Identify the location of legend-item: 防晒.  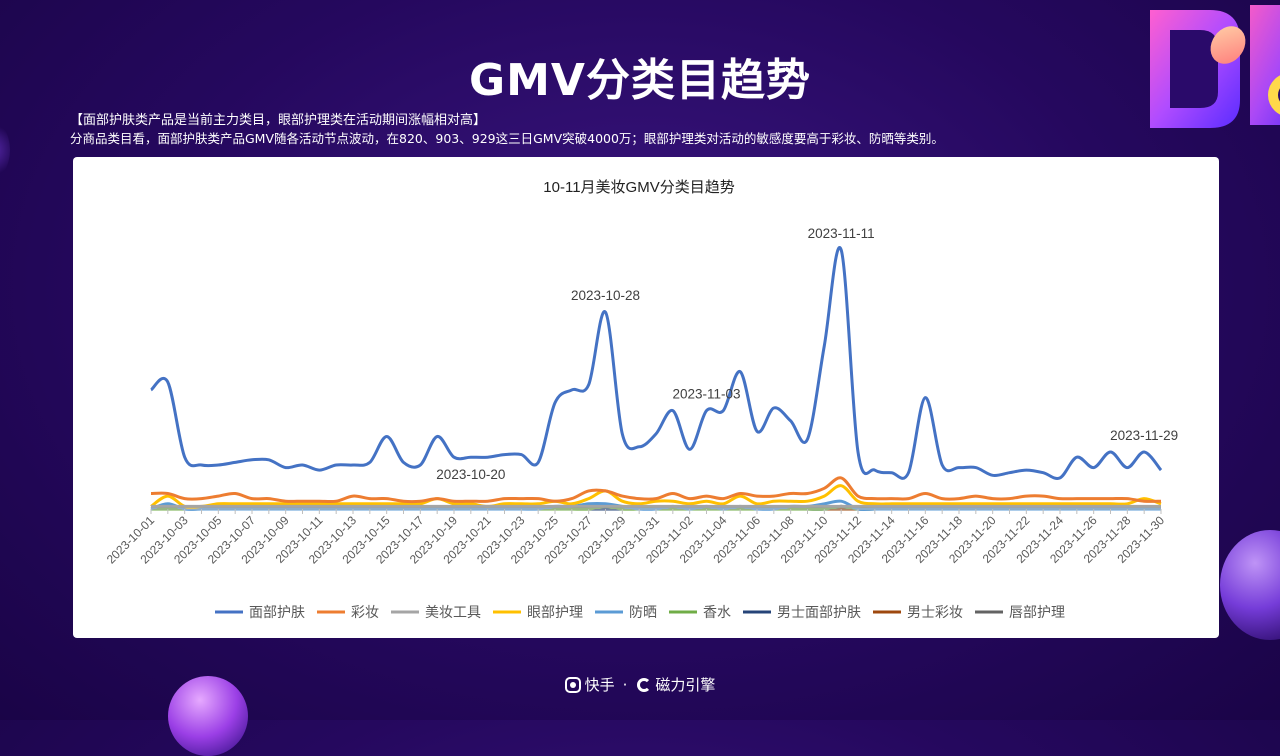
(626, 612).